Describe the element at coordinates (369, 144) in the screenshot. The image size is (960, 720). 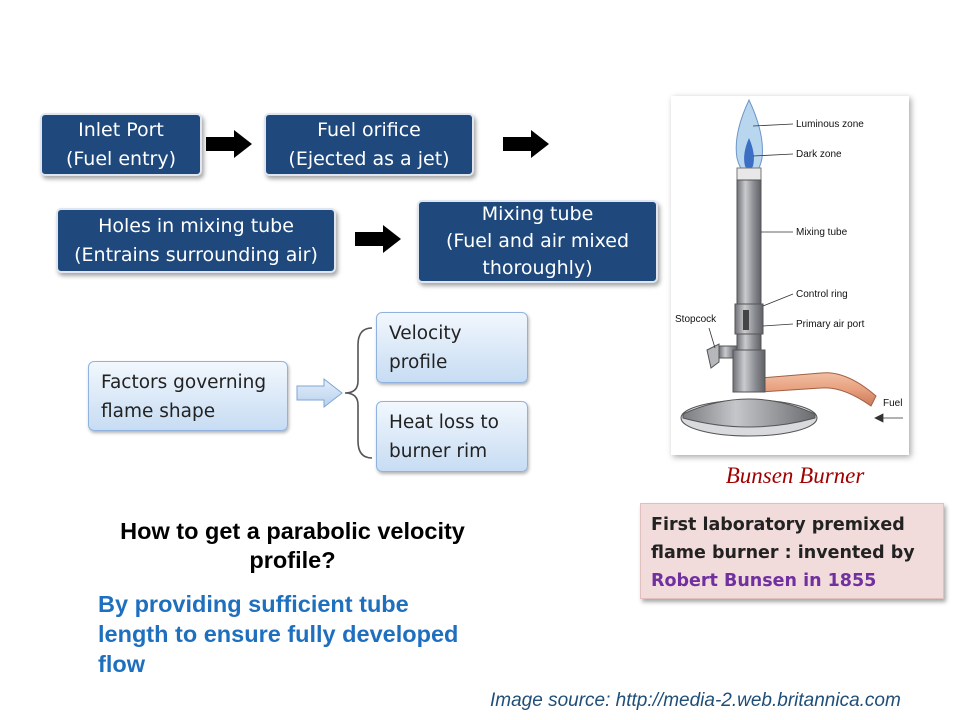
I see `fuel-orifice-box: Fuel orifice (Ejected as a jet)` at that location.